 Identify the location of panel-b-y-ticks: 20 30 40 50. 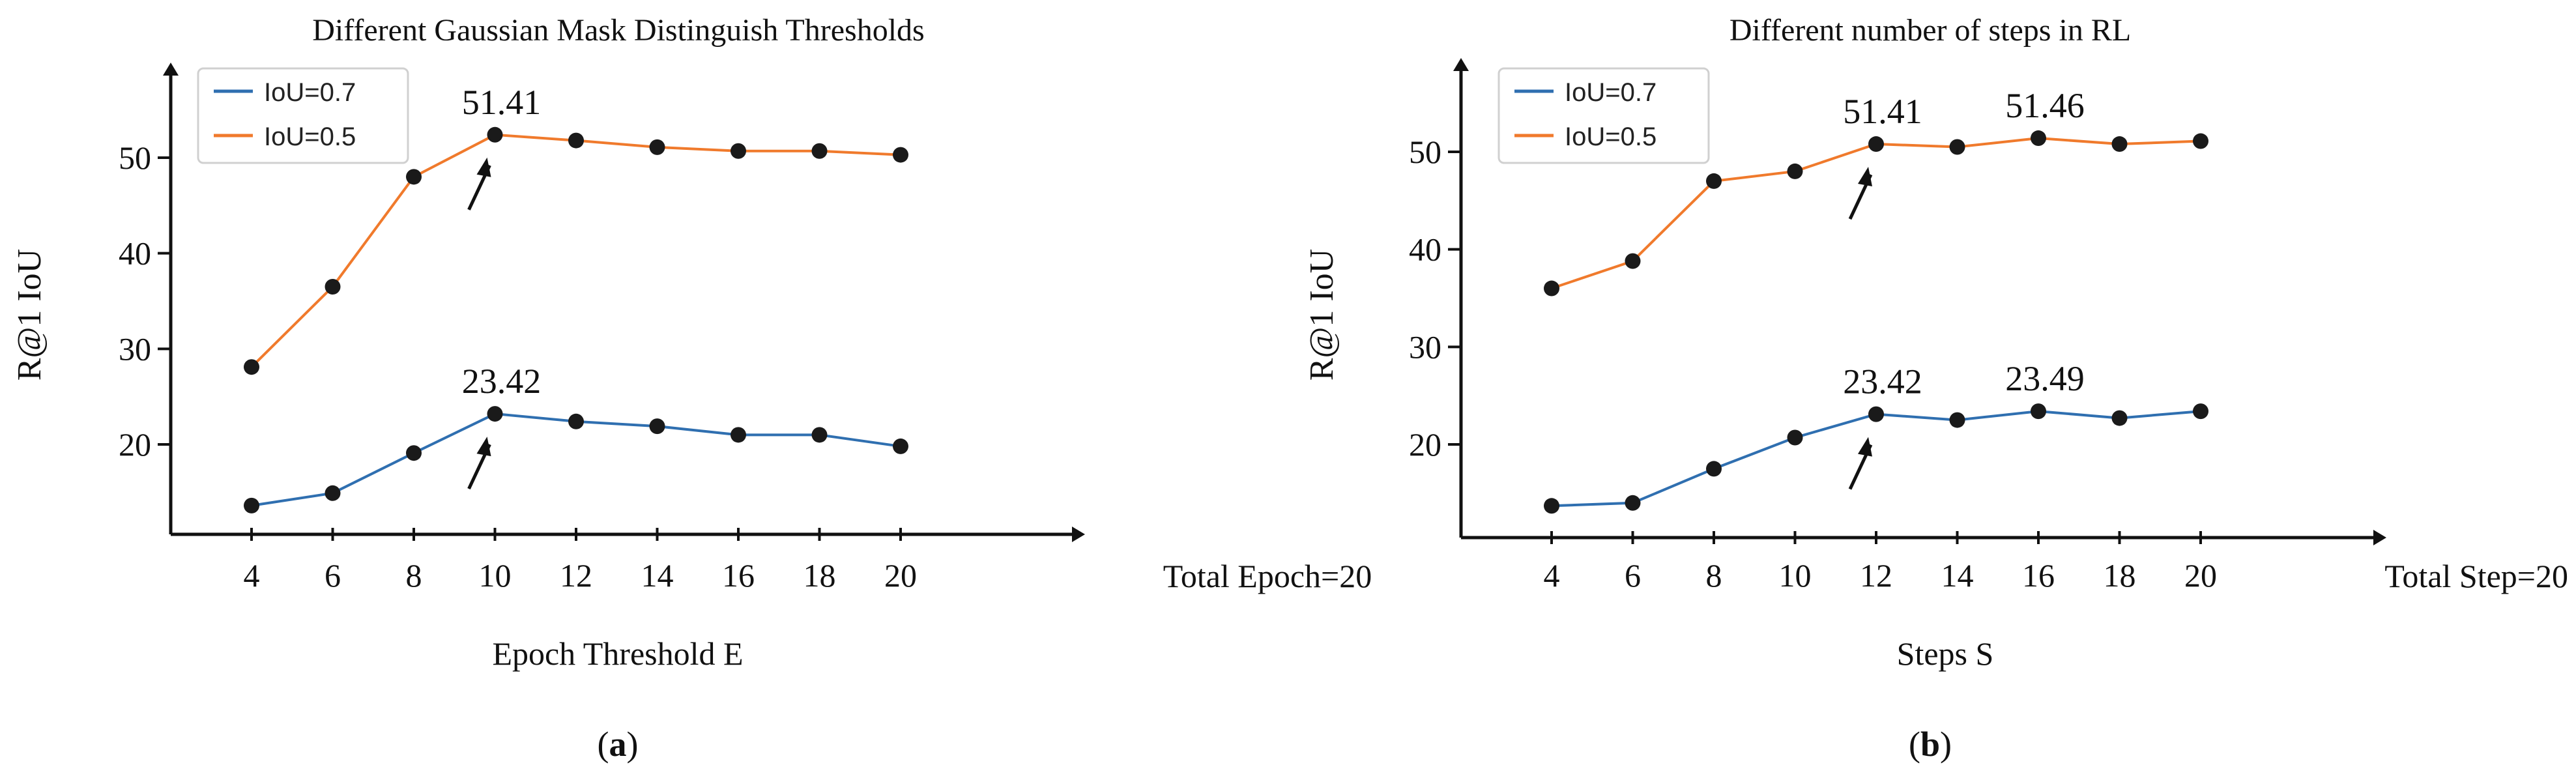
(1435, 298).